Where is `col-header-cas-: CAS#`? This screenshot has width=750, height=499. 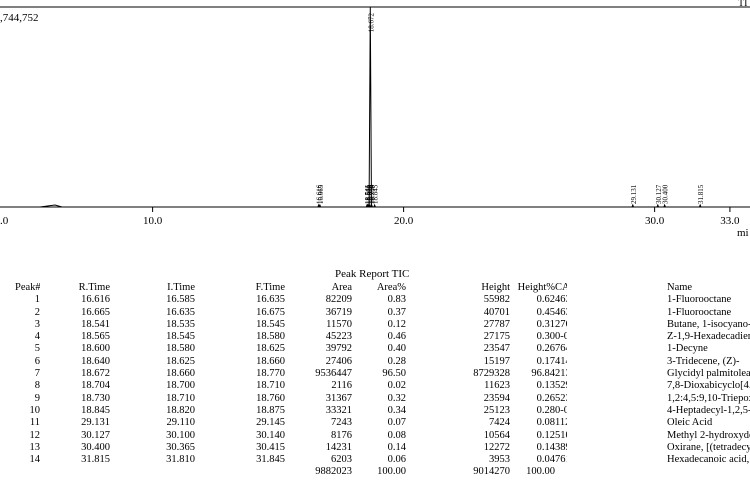 col-header-cas-: CAS# is located at coordinates (561, 287).